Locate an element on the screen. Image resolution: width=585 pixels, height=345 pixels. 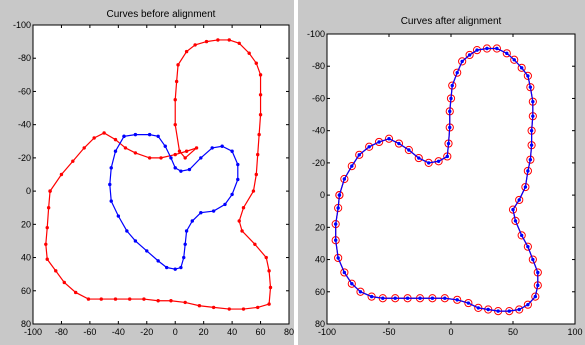
after-x-tick-label: 0 is located at coordinates (450, 332).